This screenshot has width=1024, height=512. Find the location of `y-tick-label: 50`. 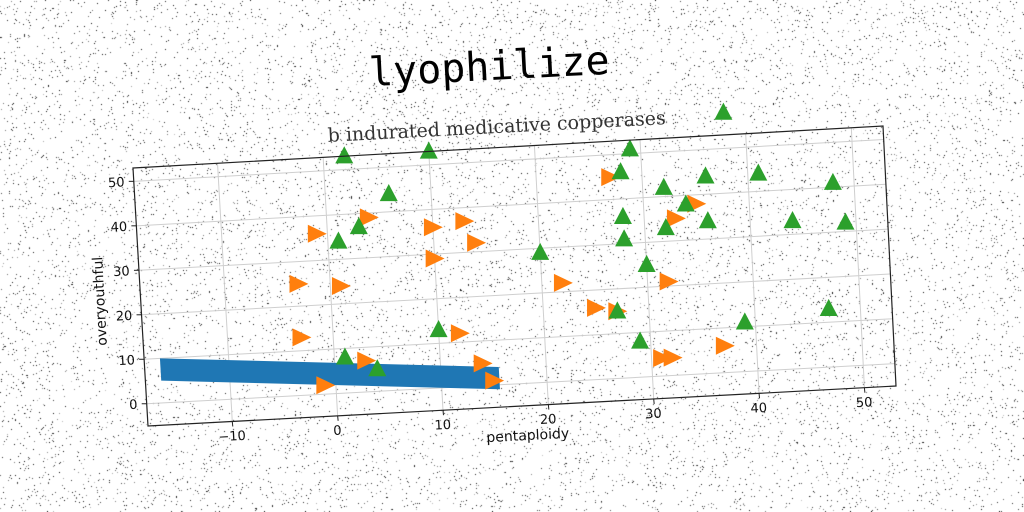

y-tick-label: 50 is located at coordinates (116, 183).